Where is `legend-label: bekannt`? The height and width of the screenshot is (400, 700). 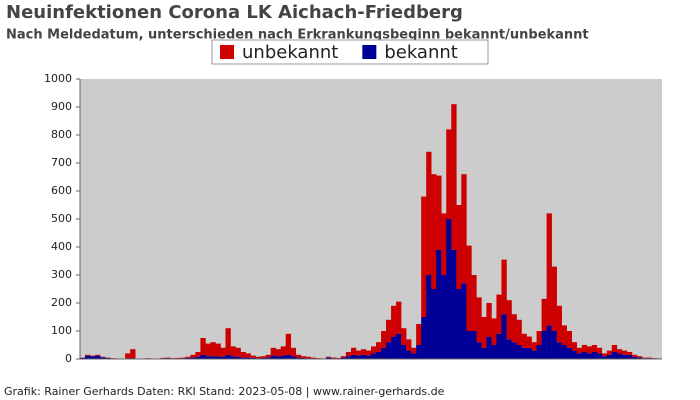
legend-label: bekannt is located at coordinates (421, 52).